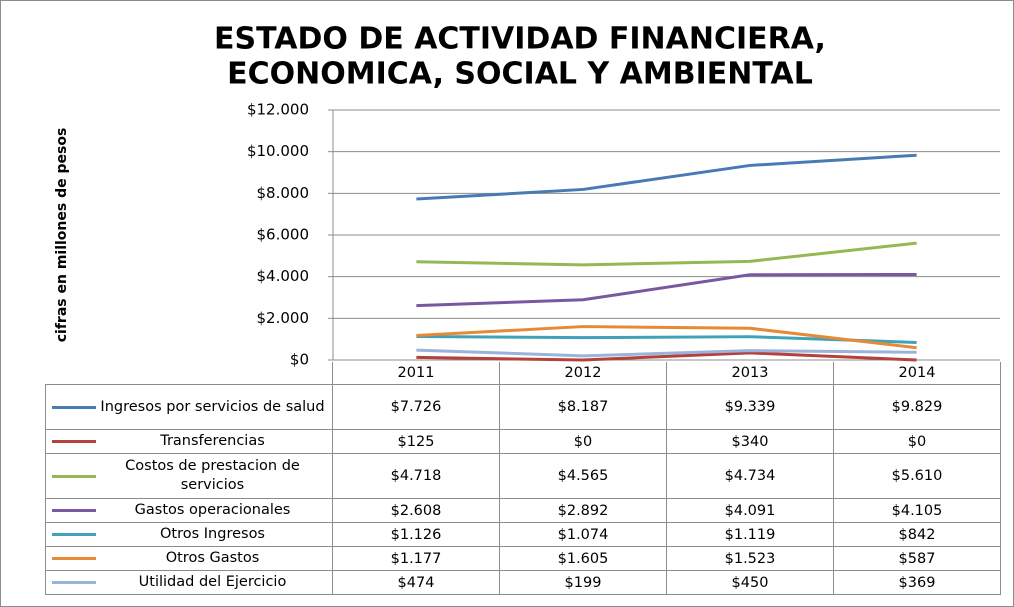  What do you see at coordinates (583, 407) in the screenshot?
I see `table-value: $8.187` at bounding box center [583, 407].